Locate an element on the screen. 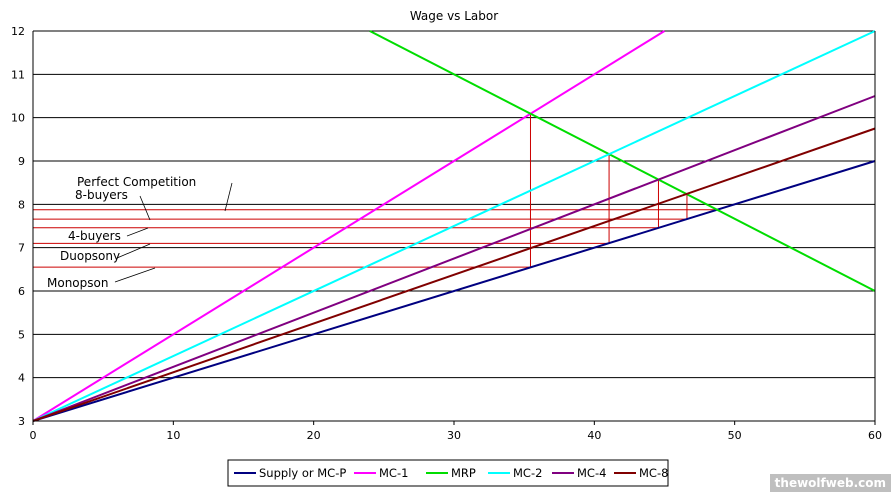 The image size is (893, 494). y-tick-label: 5 is located at coordinates (21, 334).